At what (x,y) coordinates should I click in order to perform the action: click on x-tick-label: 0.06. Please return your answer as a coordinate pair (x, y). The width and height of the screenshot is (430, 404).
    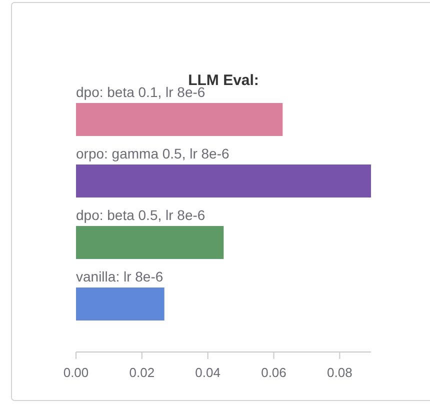
    Looking at the image, I should click on (273, 372).